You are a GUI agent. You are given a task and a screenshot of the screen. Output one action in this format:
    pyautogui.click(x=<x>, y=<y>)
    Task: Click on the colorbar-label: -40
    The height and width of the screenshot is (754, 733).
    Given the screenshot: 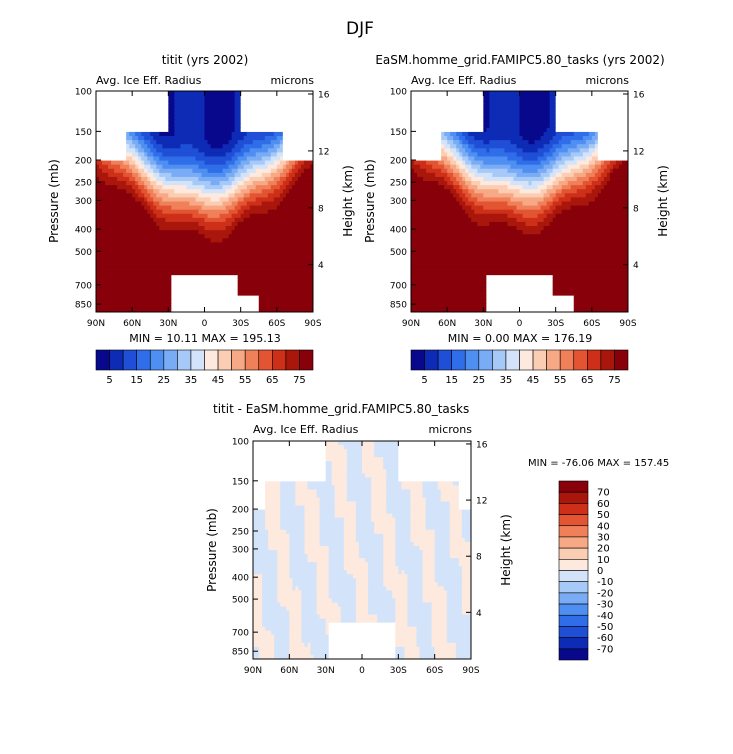 What is the action you would take?
    pyautogui.click(x=605, y=616)
    